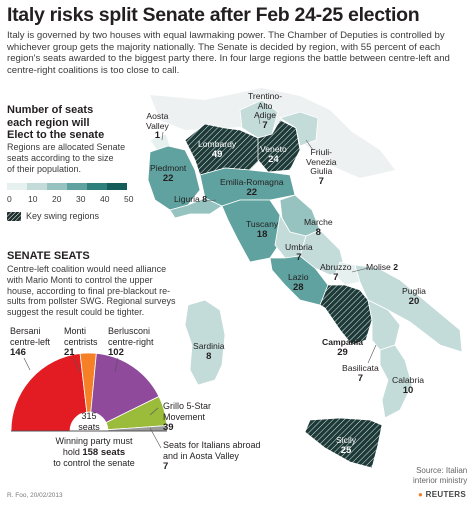 This screenshot has height=505, width=474. Describe the element at coordinates (105, 199) in the screenshot. I see `legend-tick: 40` at that location.